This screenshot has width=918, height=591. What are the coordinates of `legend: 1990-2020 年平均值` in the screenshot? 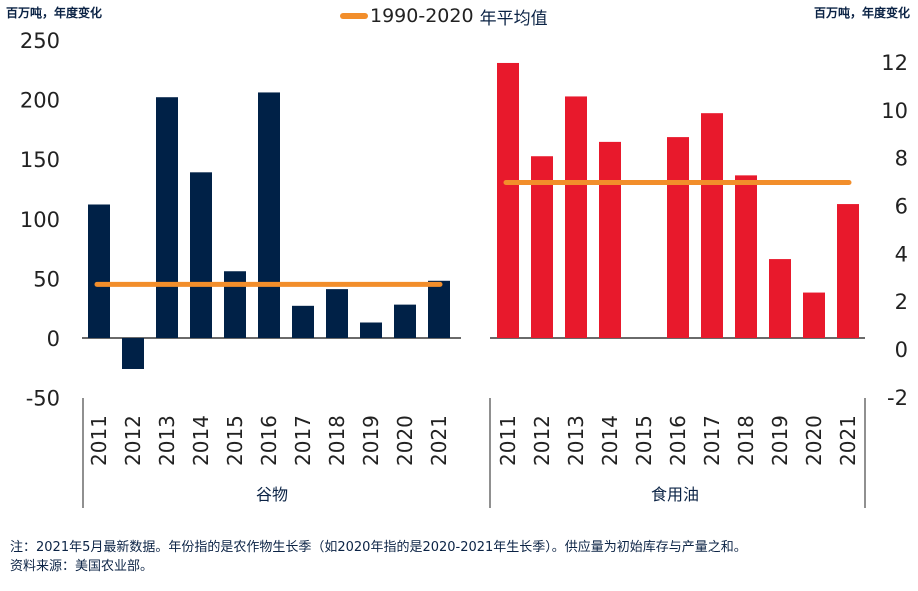 It's located at (444, 16).